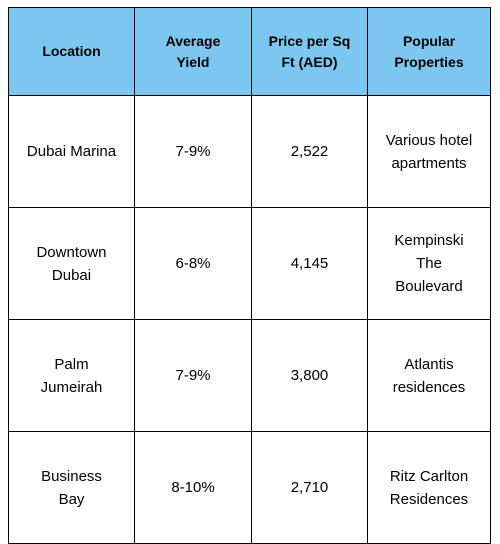 The image size is (500, 544). What do you see at coordinates (309, 151) in the screenshot?
I see `cell-price-per-sqft: 2,522` at bounding box center [309, 151].